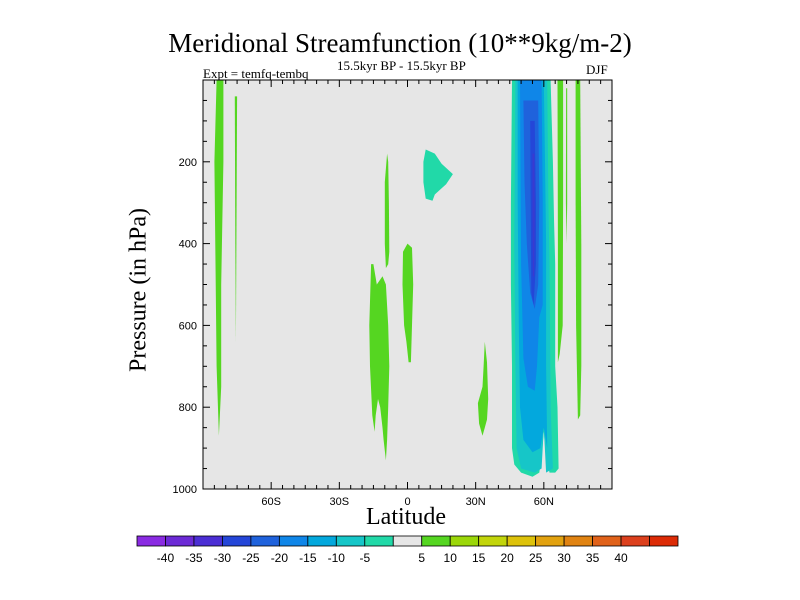 The width and height of the screenshot is (800, 600). What do you see at coordinates (188, 245) in the screenshot?
I see `y-tick-label-1: 400` at bounding box center [188, 245].